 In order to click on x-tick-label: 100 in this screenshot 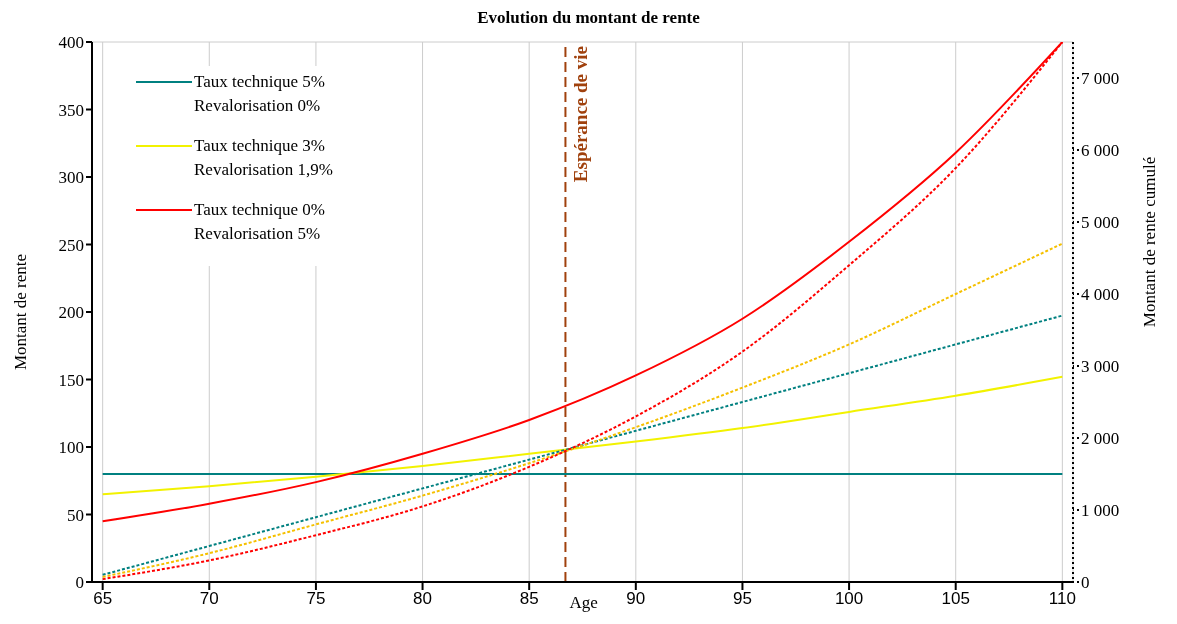, I will do `click(849, 599)`.